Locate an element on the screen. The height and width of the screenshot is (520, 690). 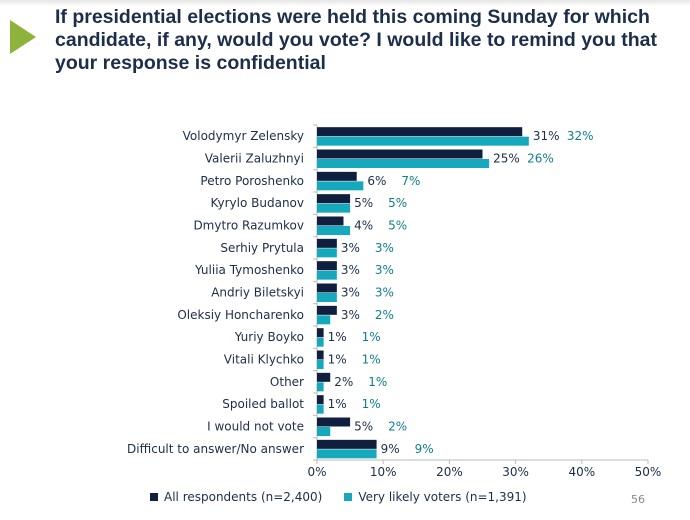
category-label: Yuriy Boyko is located at coordinates (269, 337).